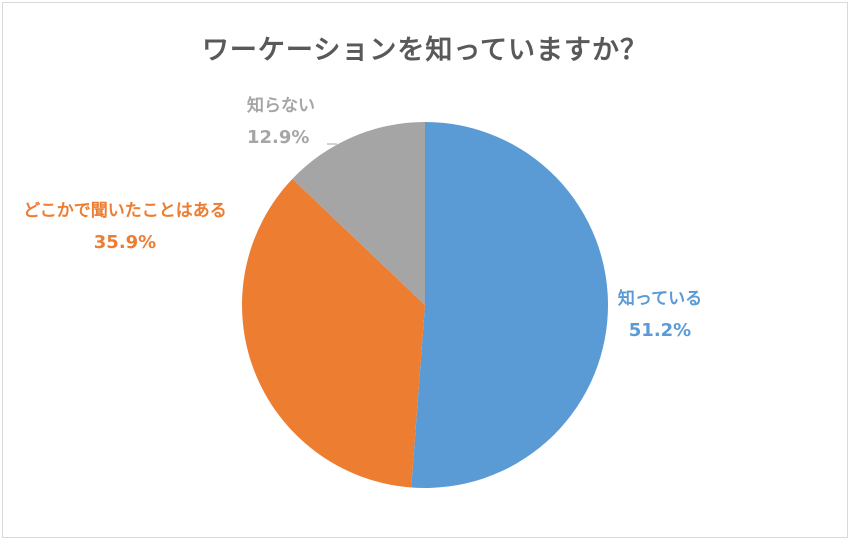 The width and height of the screenshot is (850, 540). What do you see at coordinates (281, 122) in the screenshot?
I see `label-unknown: 知らない 12.9%` at bounding box center [281, 122].